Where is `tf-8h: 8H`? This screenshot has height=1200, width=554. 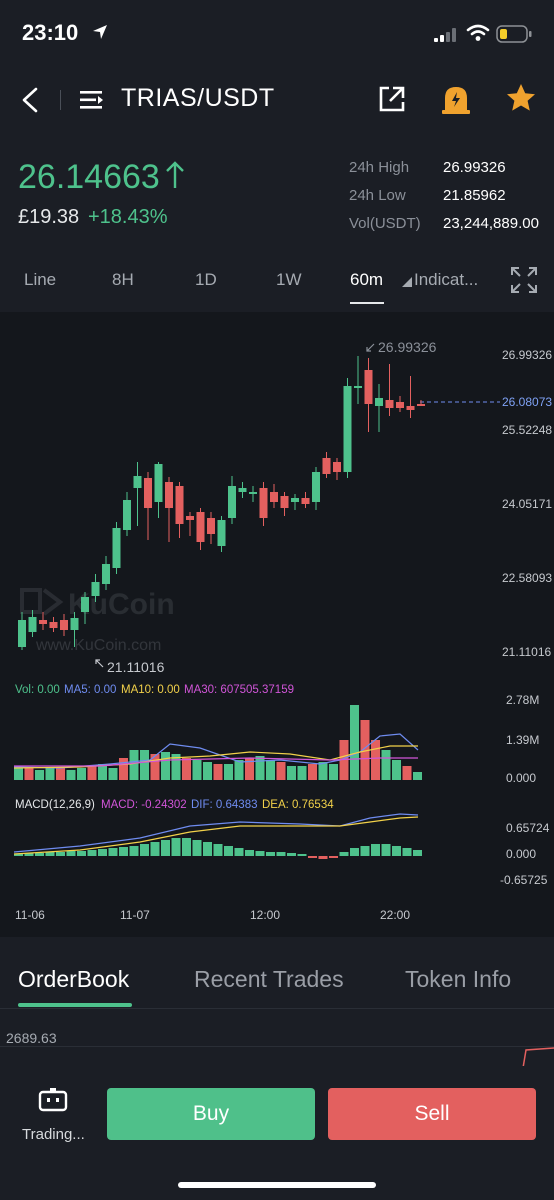 tf-8h: 8H is located at coordinates (123, 279).